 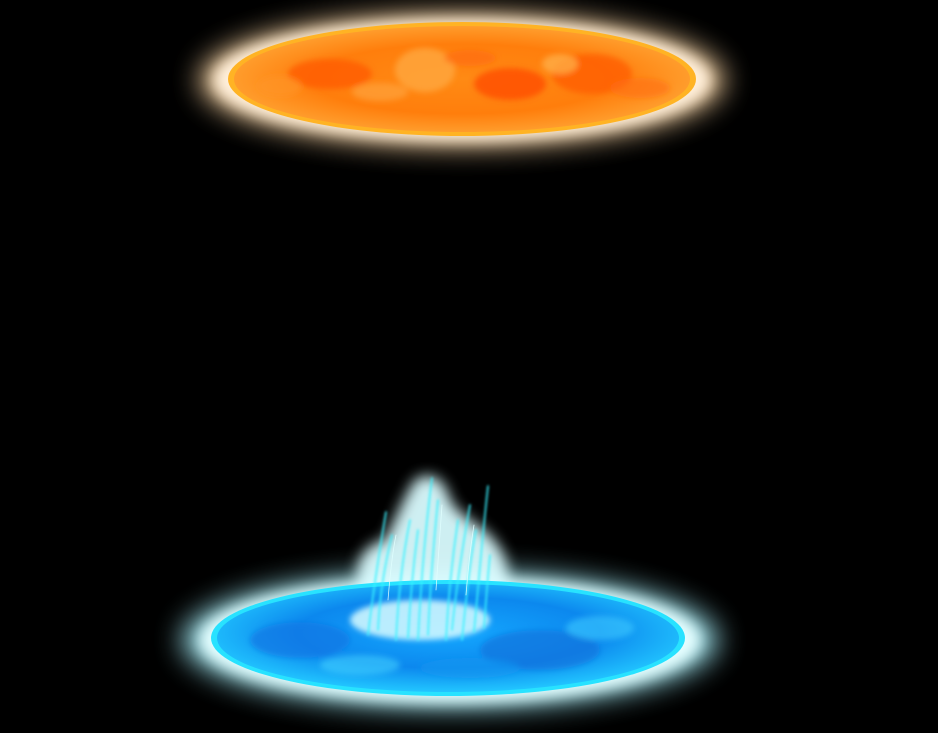 I want to click on blue-portal-energy-streams, so click(x=429, y=559).